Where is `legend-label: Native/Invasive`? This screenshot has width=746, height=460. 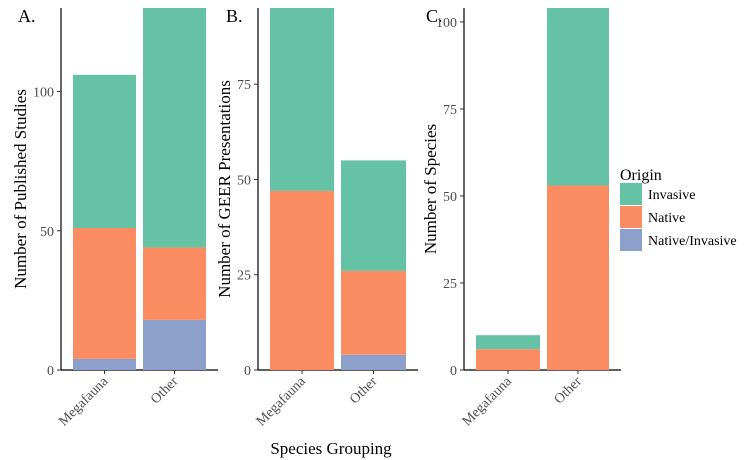 legend-label: Native/Invasive is located at coordinates (692, 241).